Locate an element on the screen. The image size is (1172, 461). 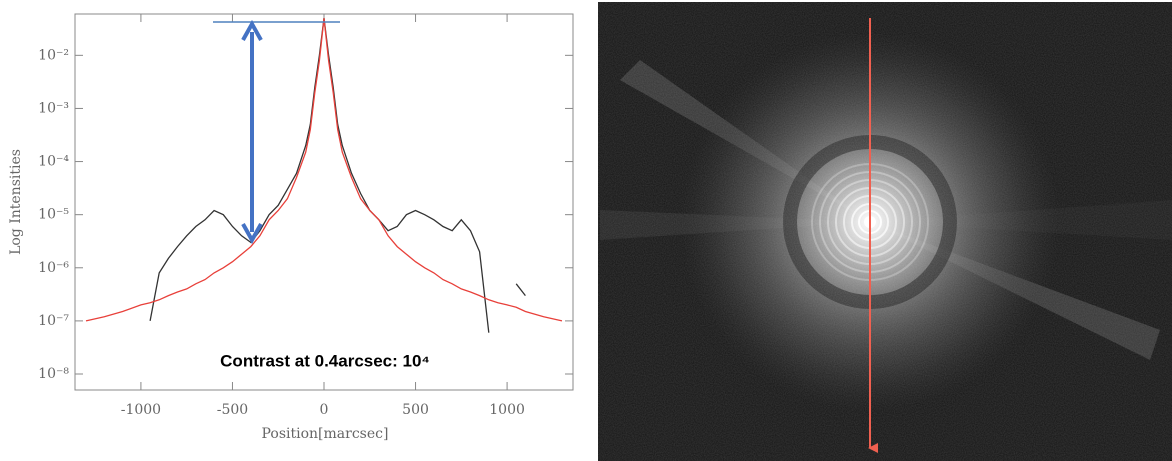
y-tick-label: 10⁻⁷ is located at coordinates (53, 321).